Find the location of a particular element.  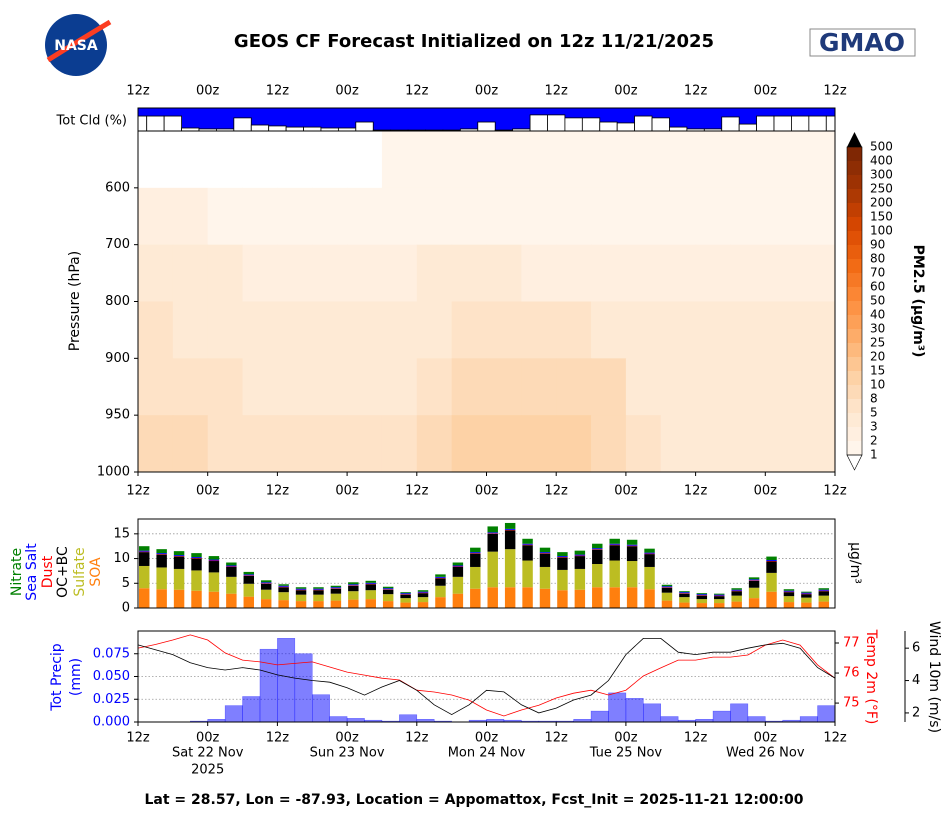

y-tick-label: 5 is located at coordinates (126, 583).